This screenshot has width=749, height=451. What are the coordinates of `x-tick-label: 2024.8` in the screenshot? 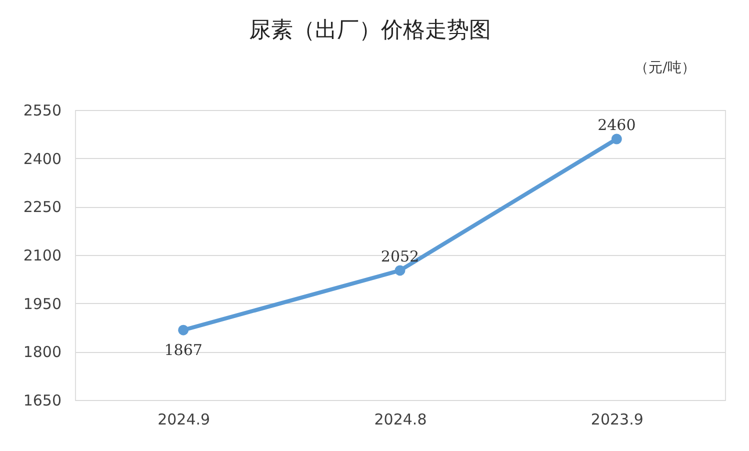 It's located at (400, 419).